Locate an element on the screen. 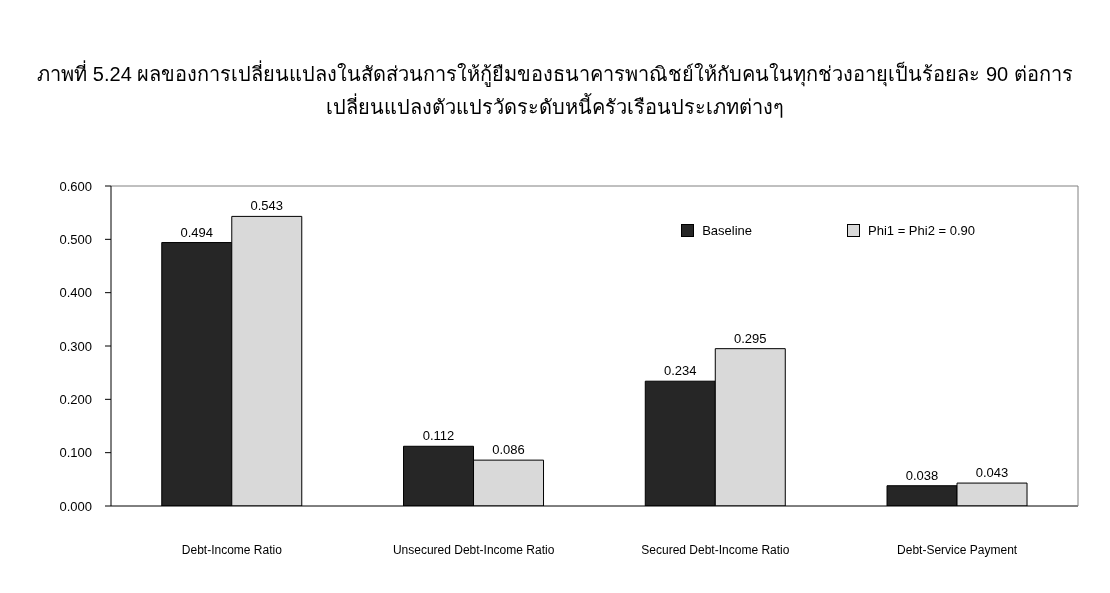 This screenshot has width=1110, height=593. y-tick-label: 0.500 is located at coordinates (75, 239).